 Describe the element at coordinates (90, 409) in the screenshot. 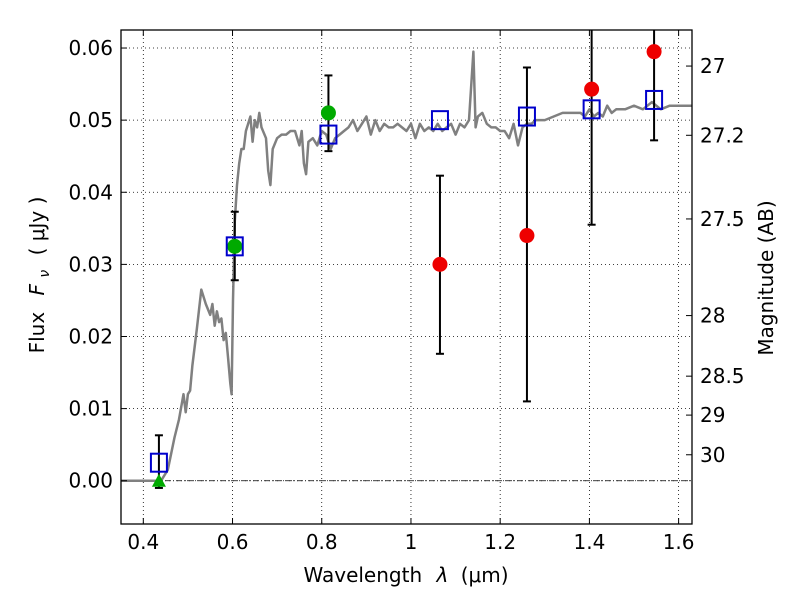

I see `y-tick-label: 0.01` at that location.